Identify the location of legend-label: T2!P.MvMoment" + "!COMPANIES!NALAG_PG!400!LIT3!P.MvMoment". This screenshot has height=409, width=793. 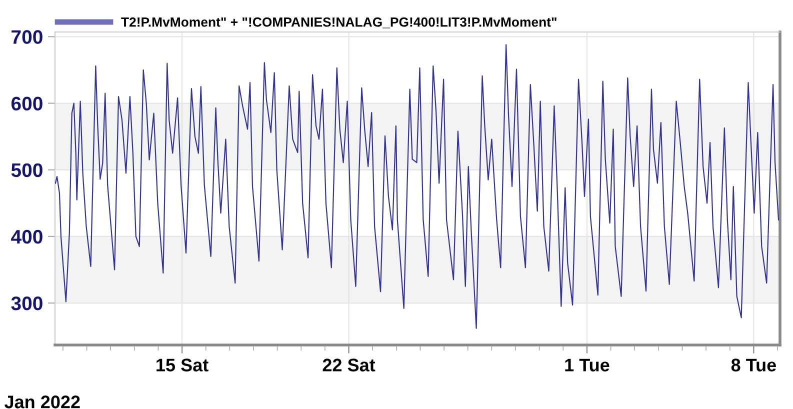
(338, 22).